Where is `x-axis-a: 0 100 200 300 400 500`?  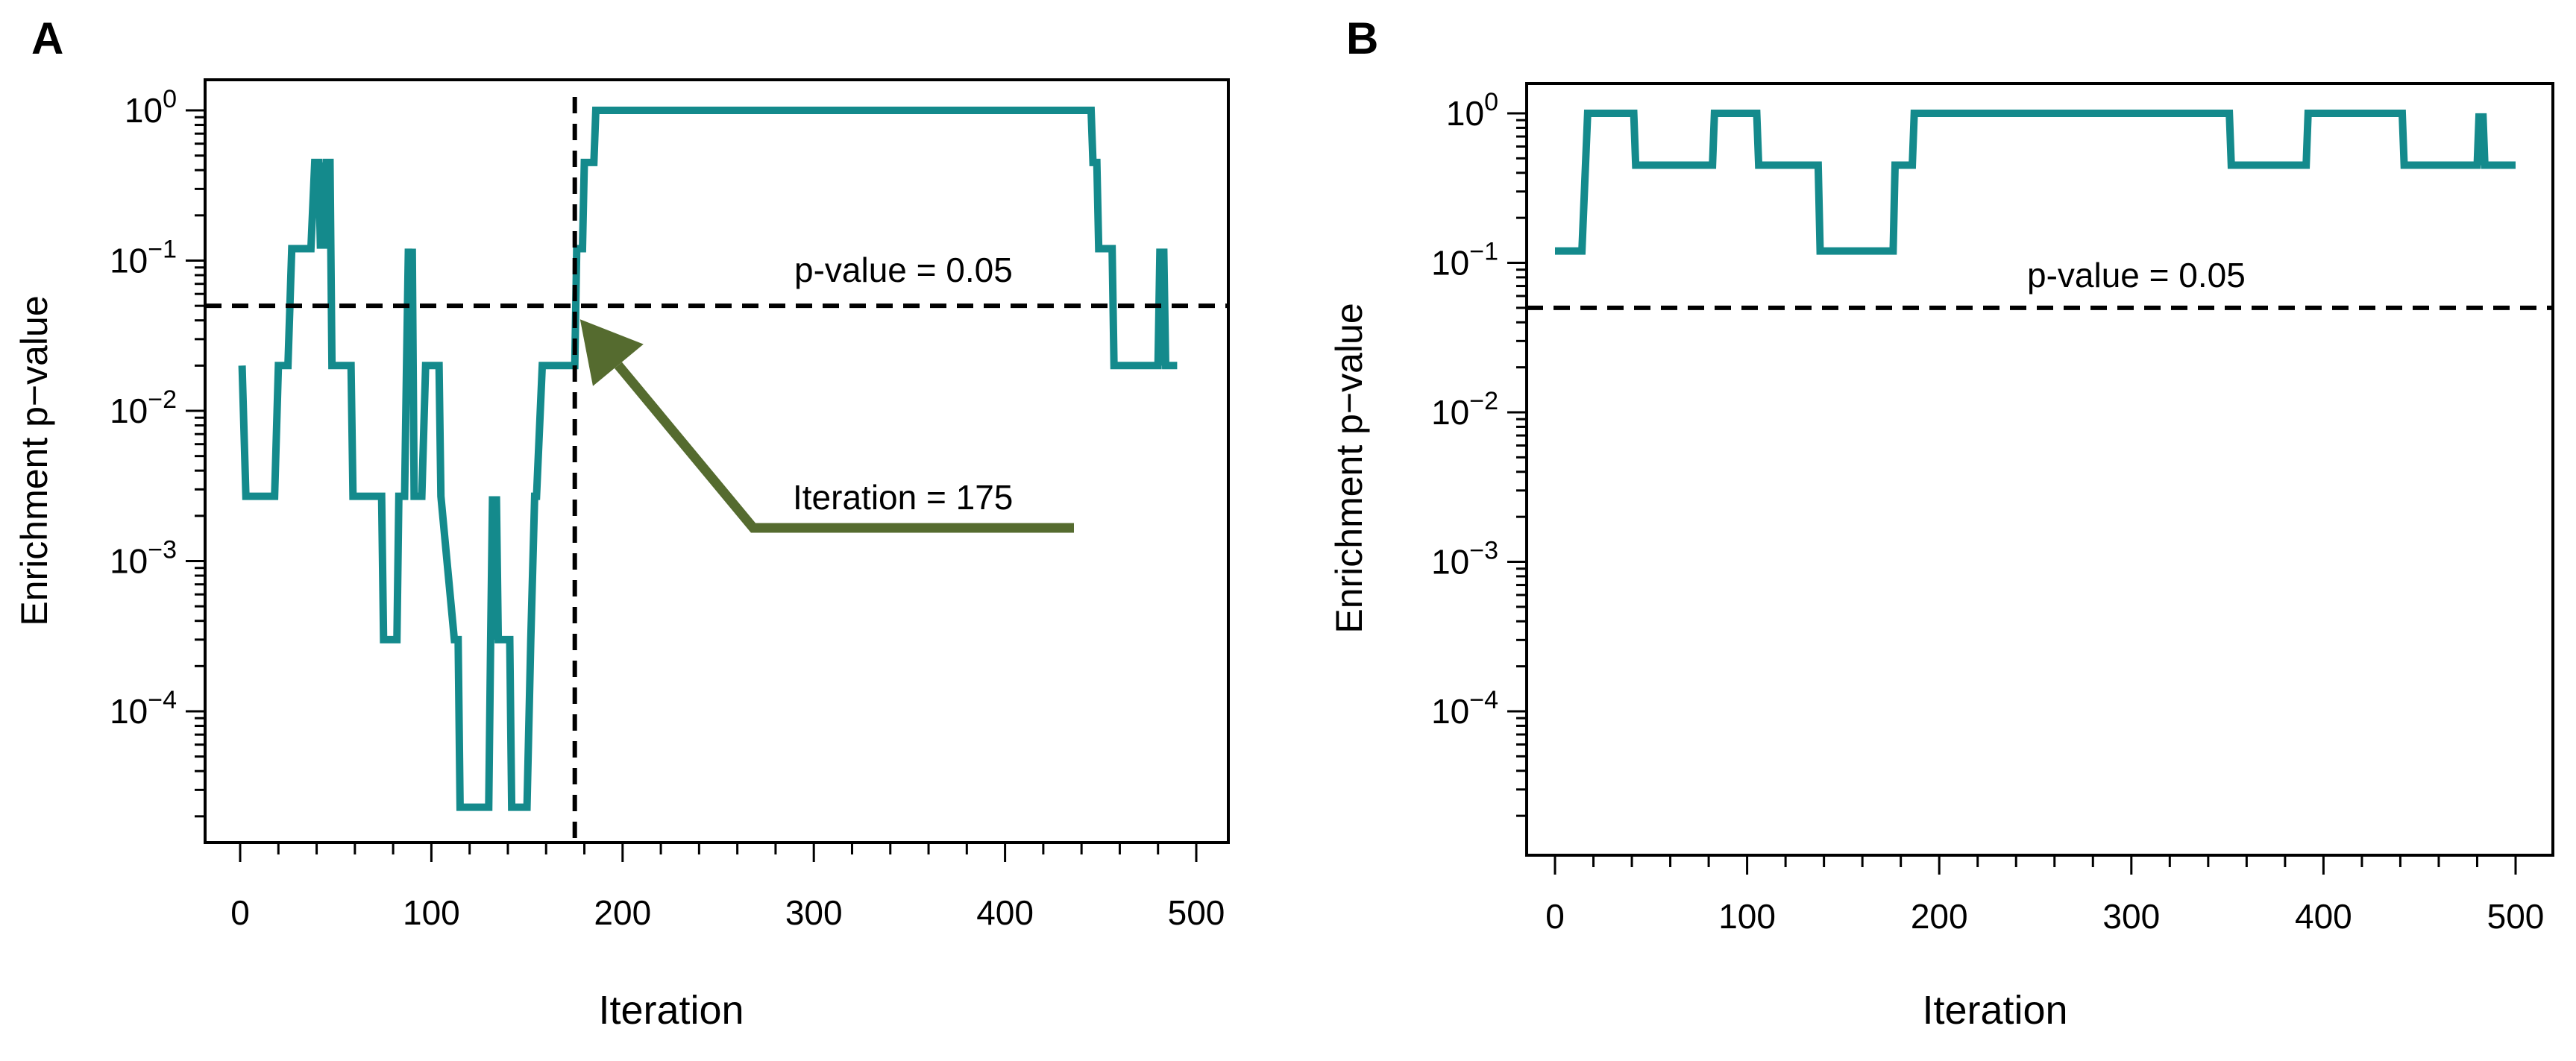 x-axis-a: 0 100 200 300 400 500 is located at coordinates (728, 888).